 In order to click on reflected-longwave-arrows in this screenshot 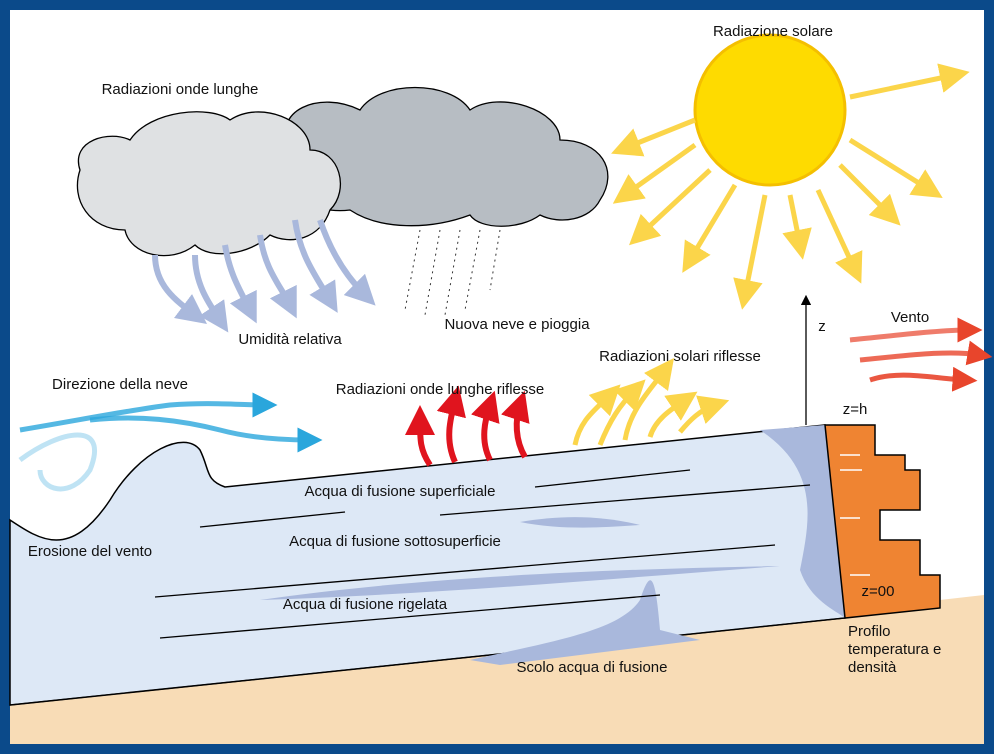, I will do `click(467, 426)`.